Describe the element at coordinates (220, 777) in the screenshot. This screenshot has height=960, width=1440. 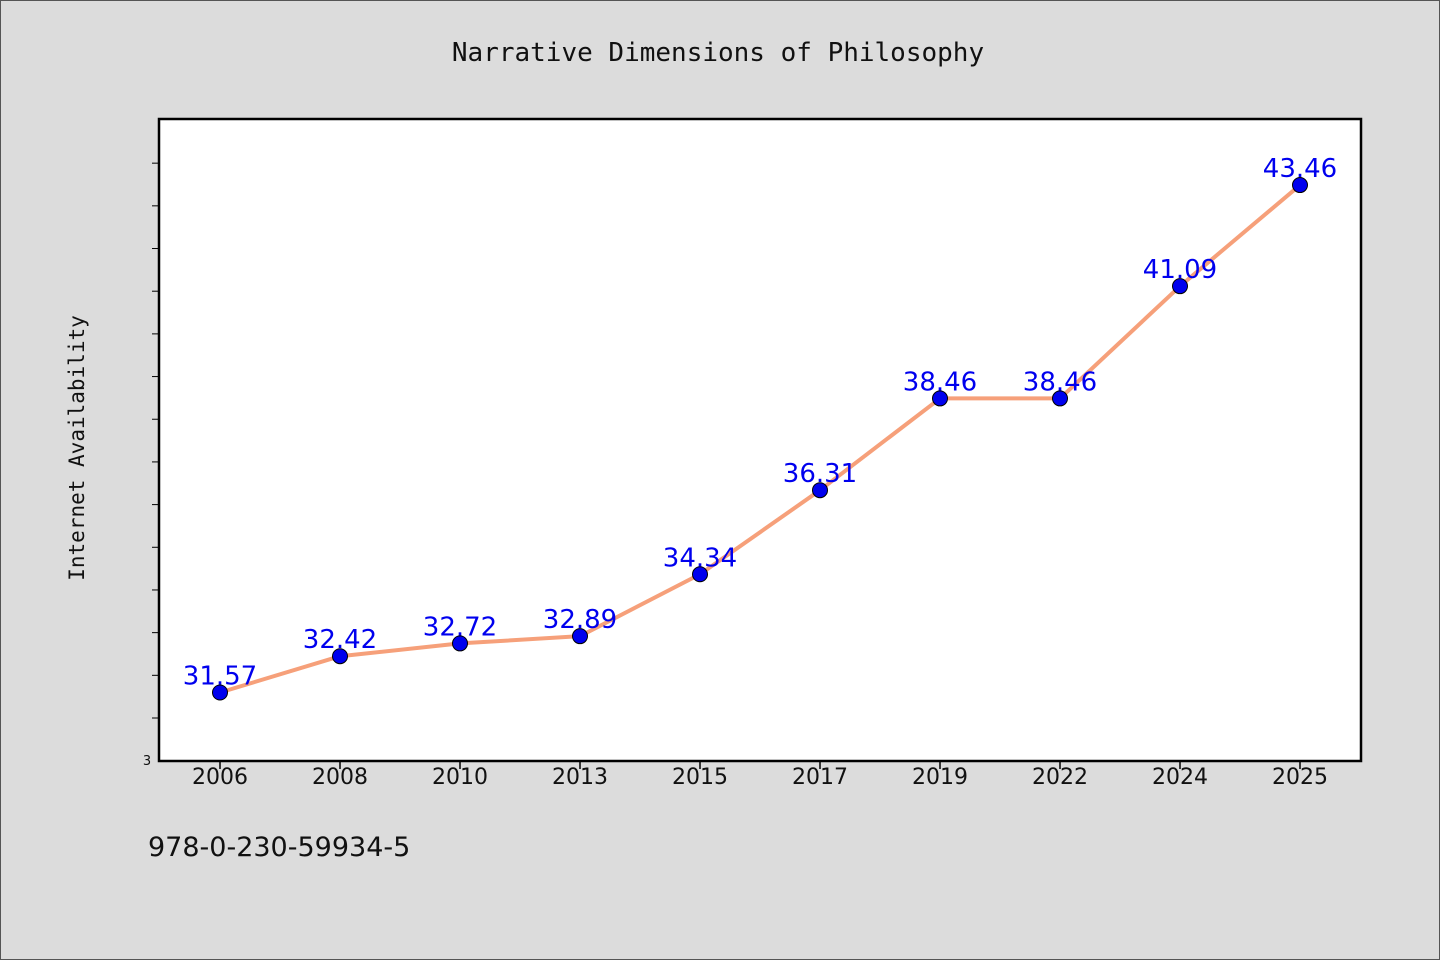
I see `x-tick-label: 2006` at that location.